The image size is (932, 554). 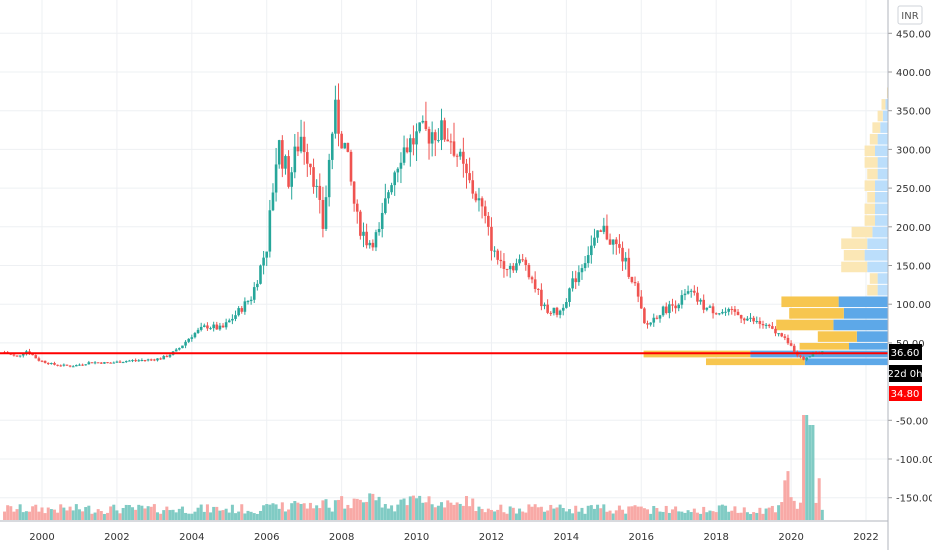 I want to click on currency-badge-box, so click(x=910, y=15).